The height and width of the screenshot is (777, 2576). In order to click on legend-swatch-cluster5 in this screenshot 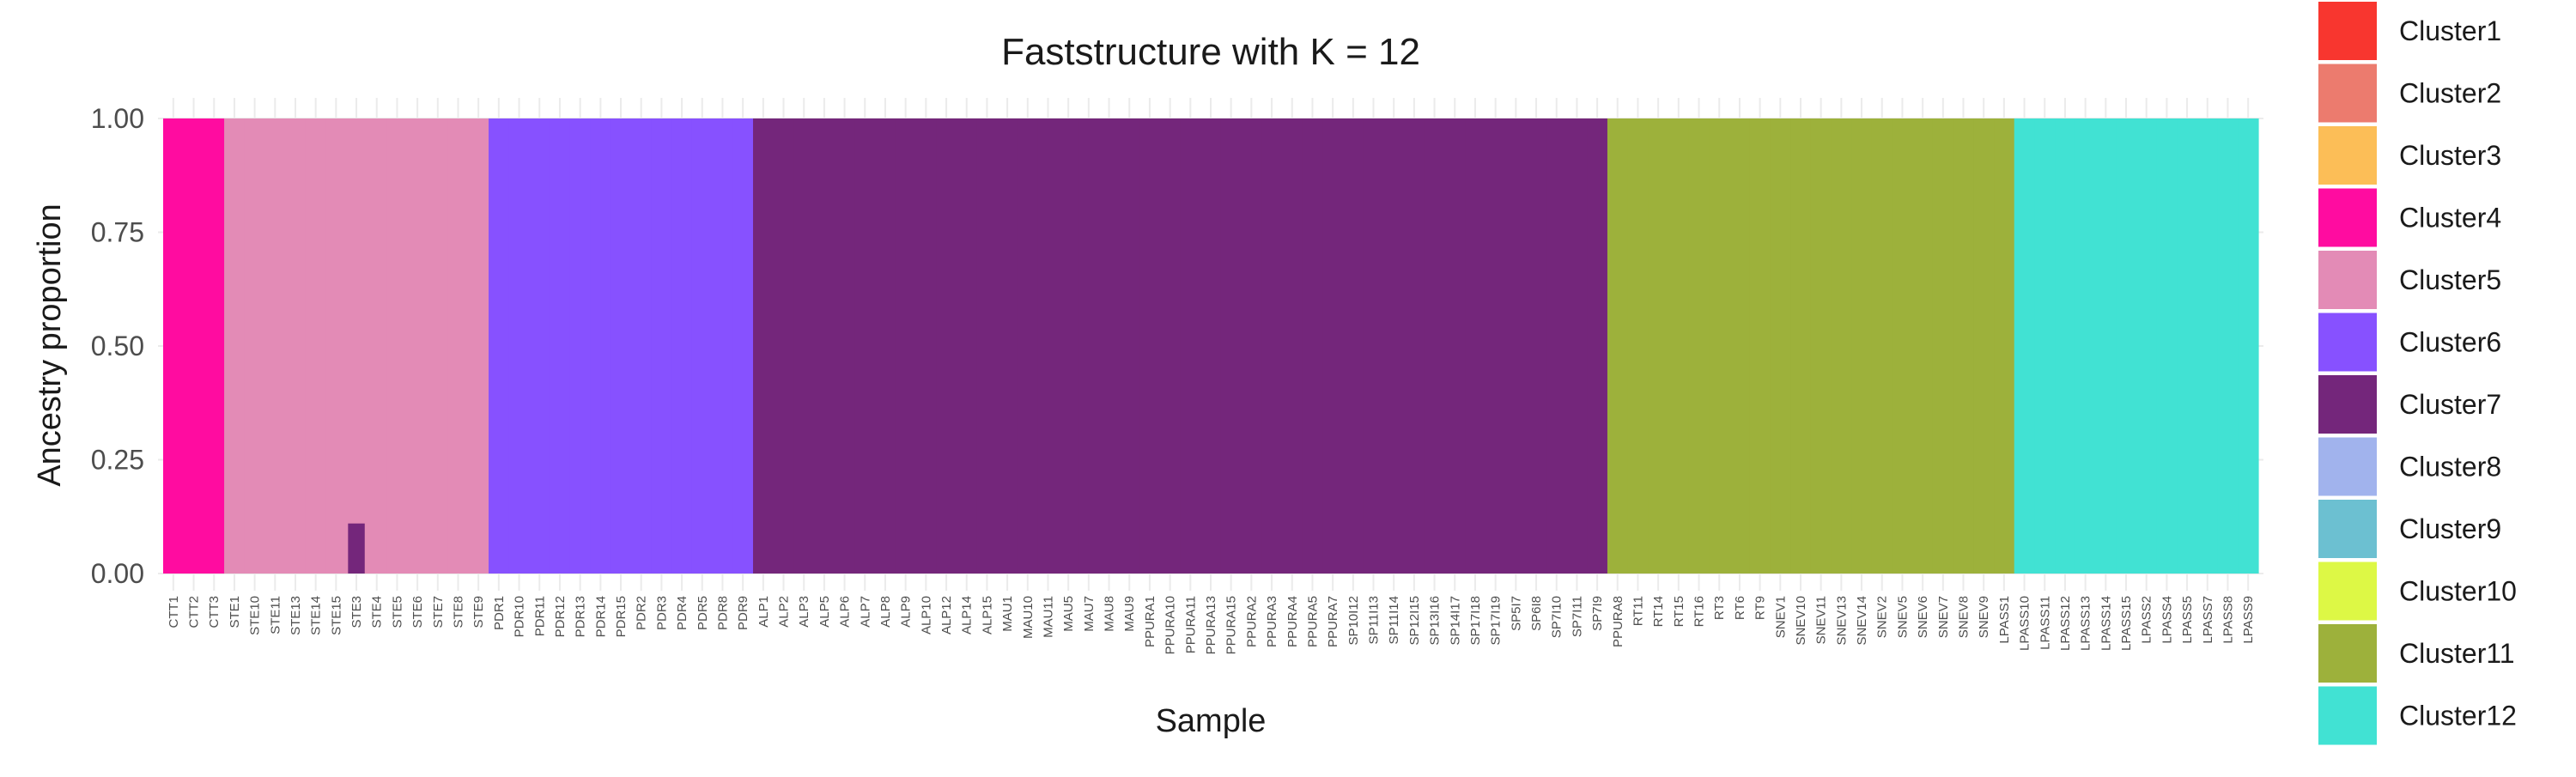, I will do `click(2347, 280)`.